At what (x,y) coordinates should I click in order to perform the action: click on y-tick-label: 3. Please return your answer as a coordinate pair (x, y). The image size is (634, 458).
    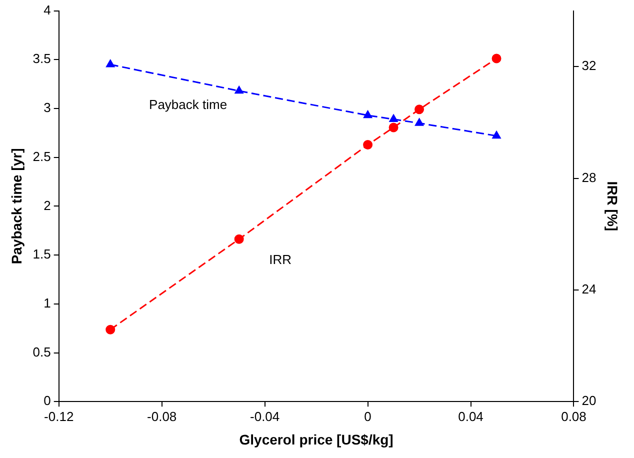
    Looking at the image, I should click on (47, 108).